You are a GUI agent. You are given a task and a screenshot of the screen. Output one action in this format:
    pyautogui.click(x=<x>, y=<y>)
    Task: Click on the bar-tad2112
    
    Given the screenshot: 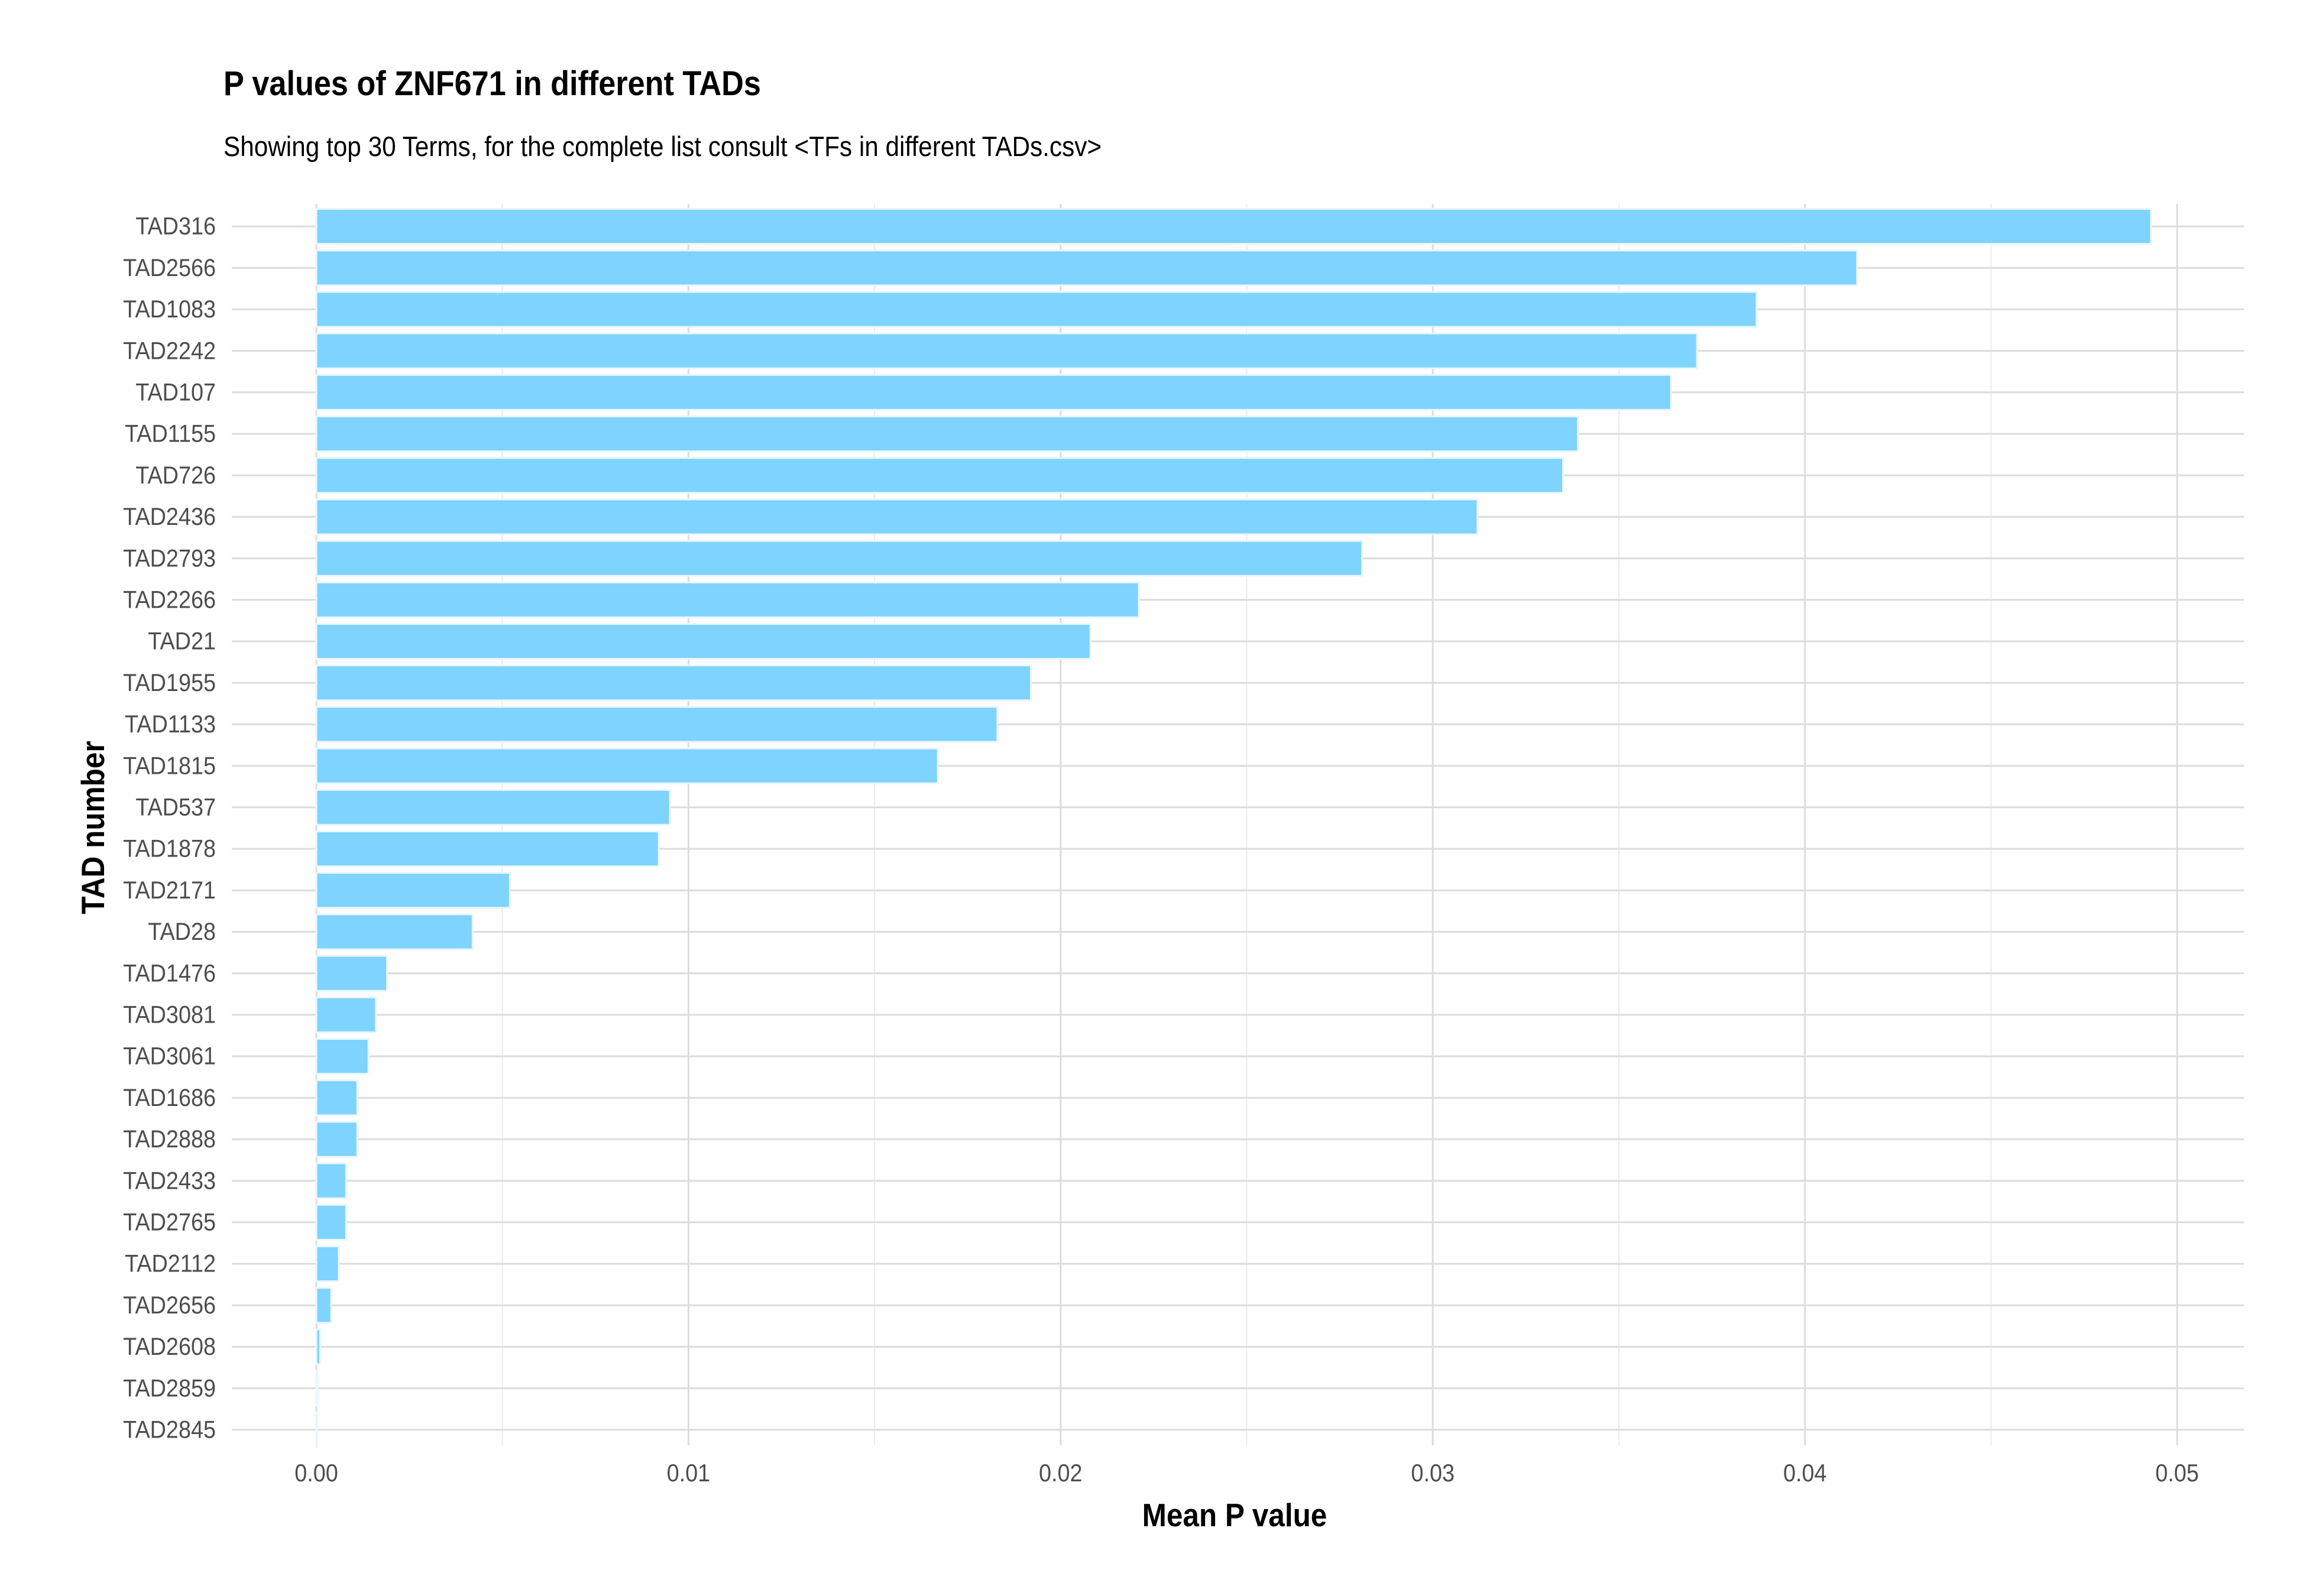 What is the action you would take?
    pyautogui.click(x=327, y=1263)
    